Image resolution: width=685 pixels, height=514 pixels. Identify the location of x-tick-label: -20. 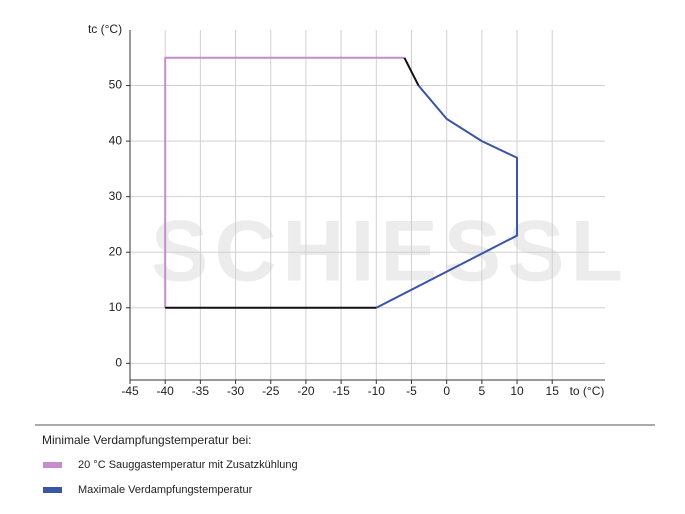
(306, 391).